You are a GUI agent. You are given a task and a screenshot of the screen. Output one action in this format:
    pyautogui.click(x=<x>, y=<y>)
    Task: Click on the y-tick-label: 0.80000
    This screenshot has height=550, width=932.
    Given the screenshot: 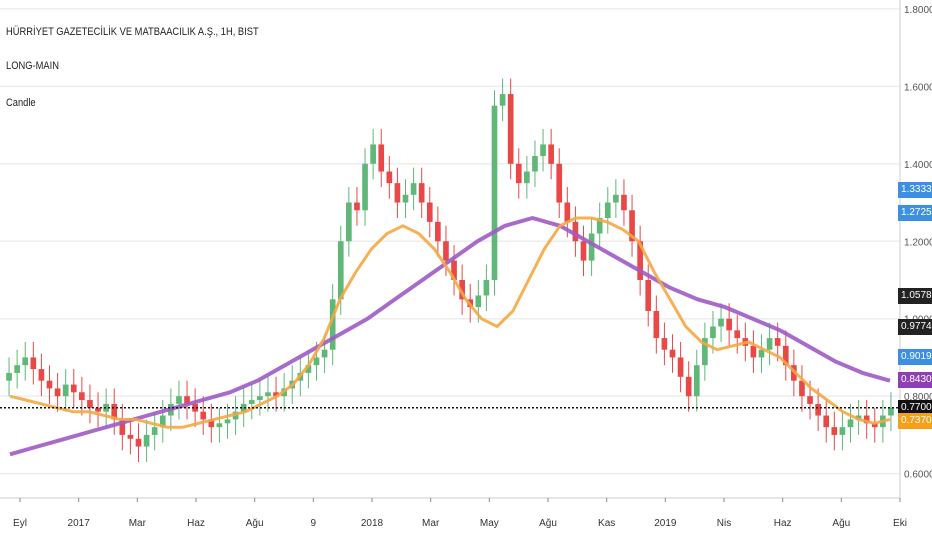 What is the action you would take?
    pyautogui.click(x=918, y=397)
    